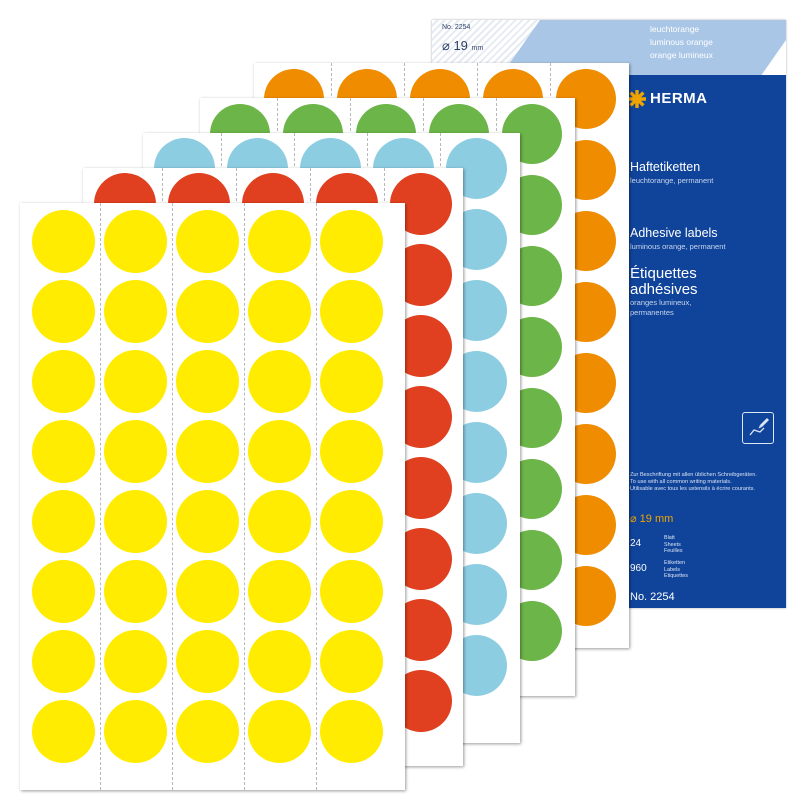 The image size is (800, 800). What do you see at coordinates (636, 543) in the screenshot?
I see `spec-sheets-count: 24` at bounding box center [636, 543].